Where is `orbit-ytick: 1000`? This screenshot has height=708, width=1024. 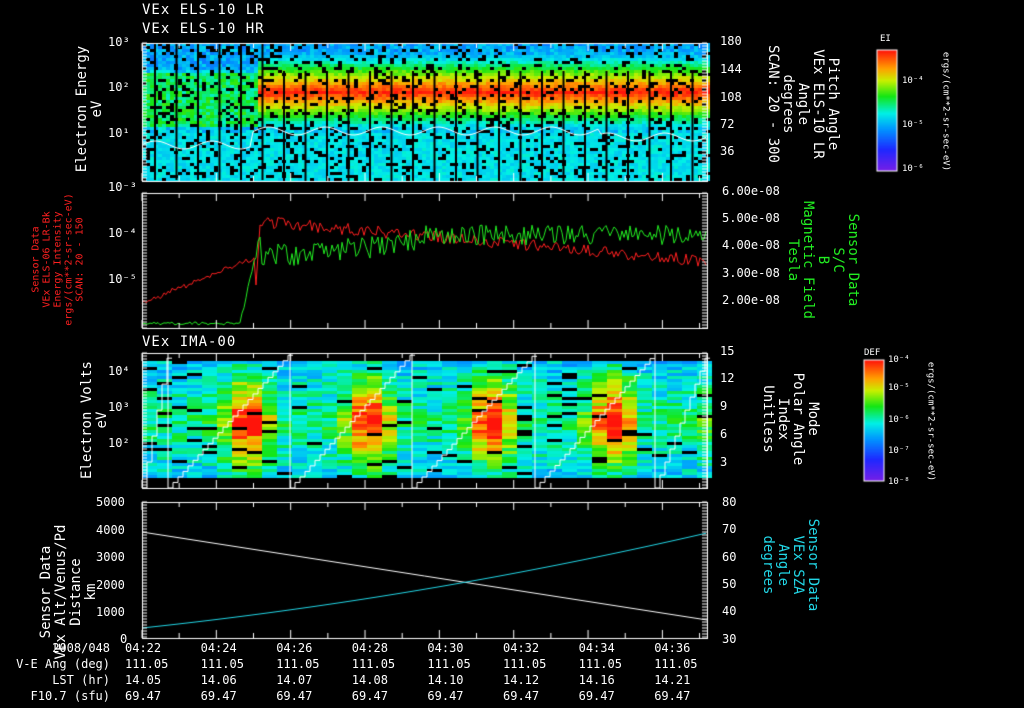
orbit-ytick: 1000 is located at coordinates (110, 612).